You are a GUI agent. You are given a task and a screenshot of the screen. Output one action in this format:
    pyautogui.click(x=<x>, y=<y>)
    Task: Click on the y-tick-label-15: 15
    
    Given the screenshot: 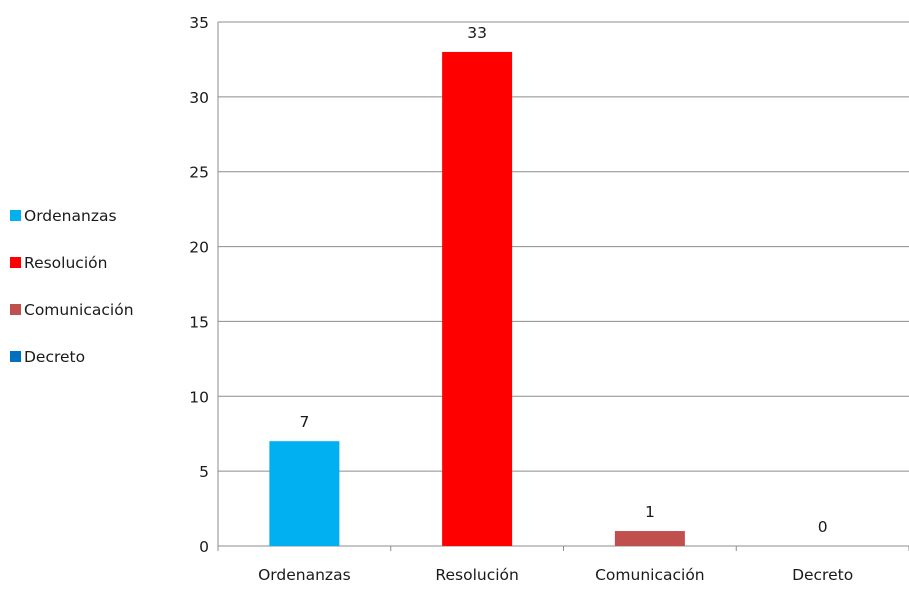 What is the action you would take?
    pyautogui.click(x=199, y=322)
    